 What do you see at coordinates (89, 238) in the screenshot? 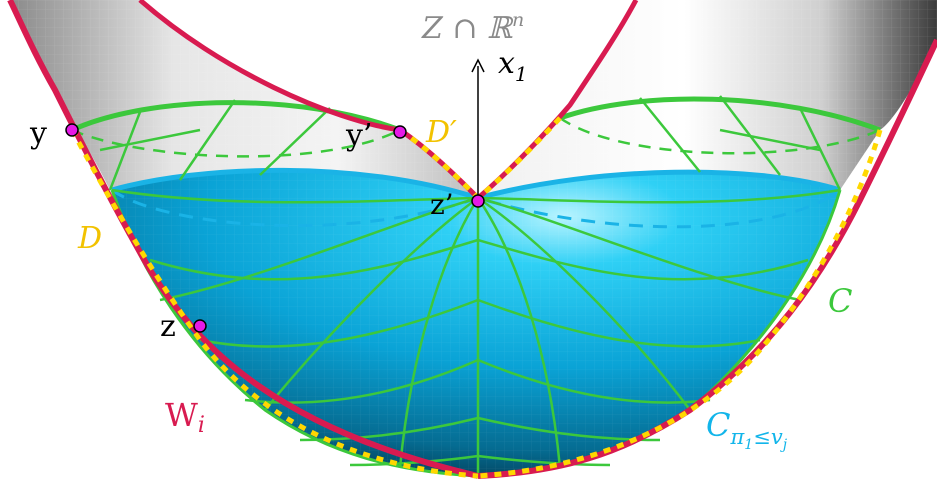
I see `label-region-D: D` at bounding box center [89, 238].